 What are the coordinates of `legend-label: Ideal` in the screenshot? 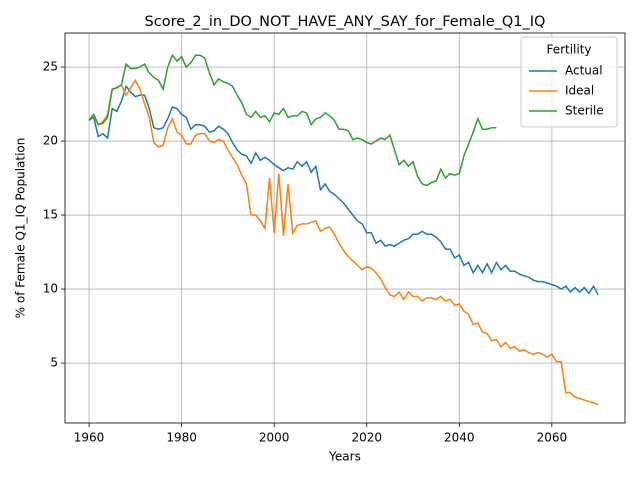 It's located at (579, 91).